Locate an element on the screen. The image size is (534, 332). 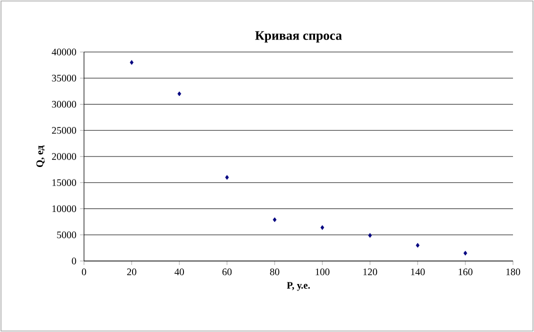
x-axis-title: P, у.е. is located at coordinates (298, 286).